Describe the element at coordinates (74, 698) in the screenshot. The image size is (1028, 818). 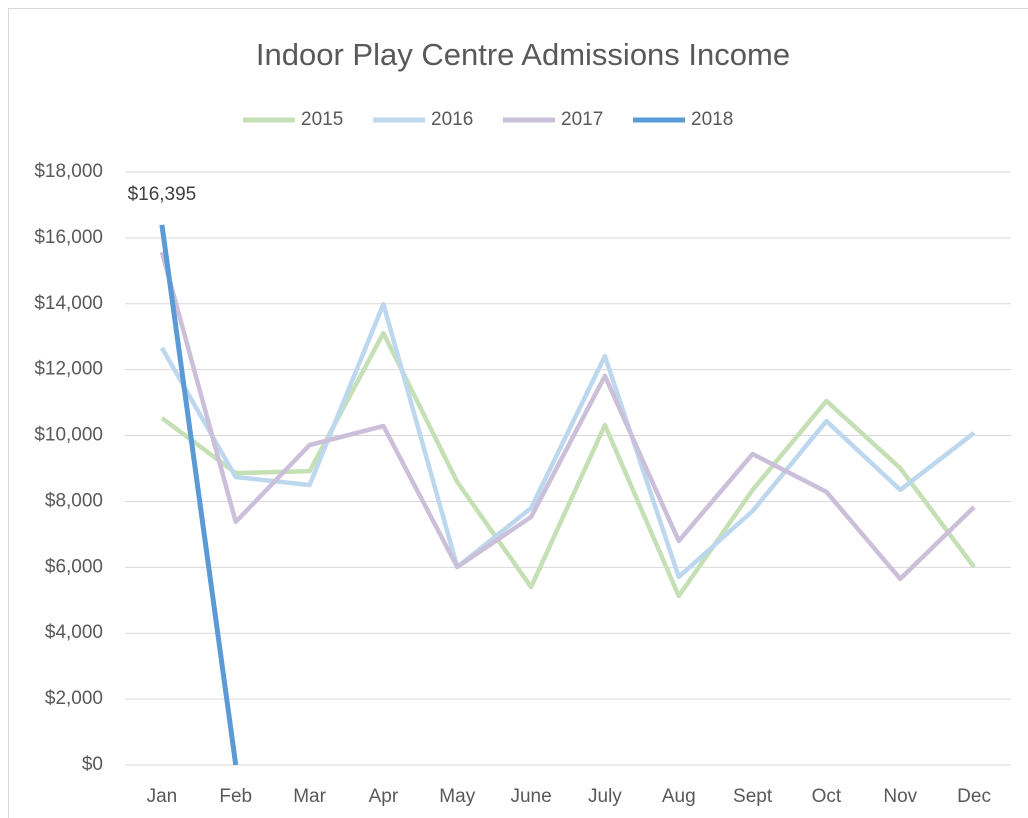
I see `y-tick-label: $2,000` at that location.